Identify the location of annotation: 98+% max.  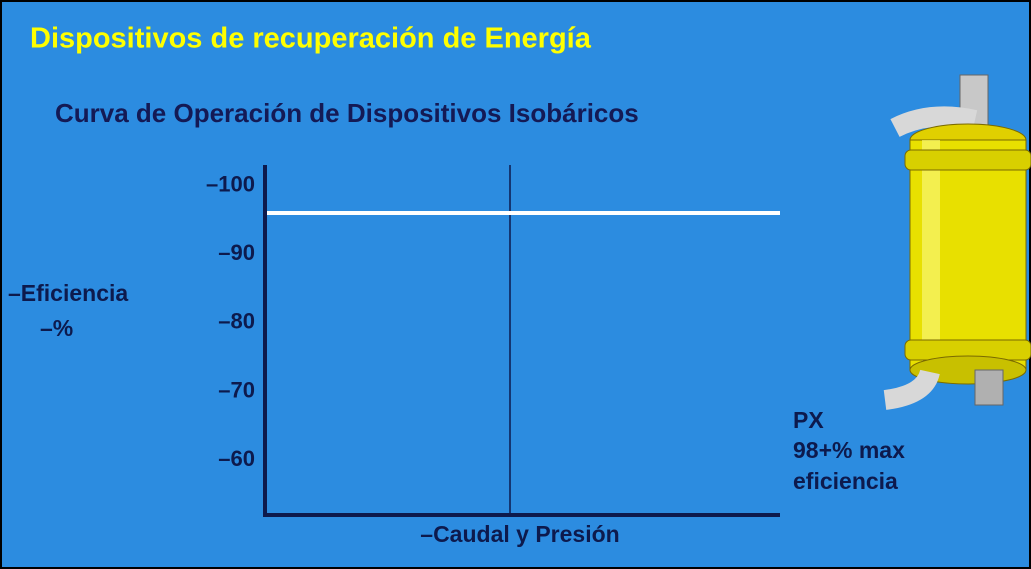
(849, 450).